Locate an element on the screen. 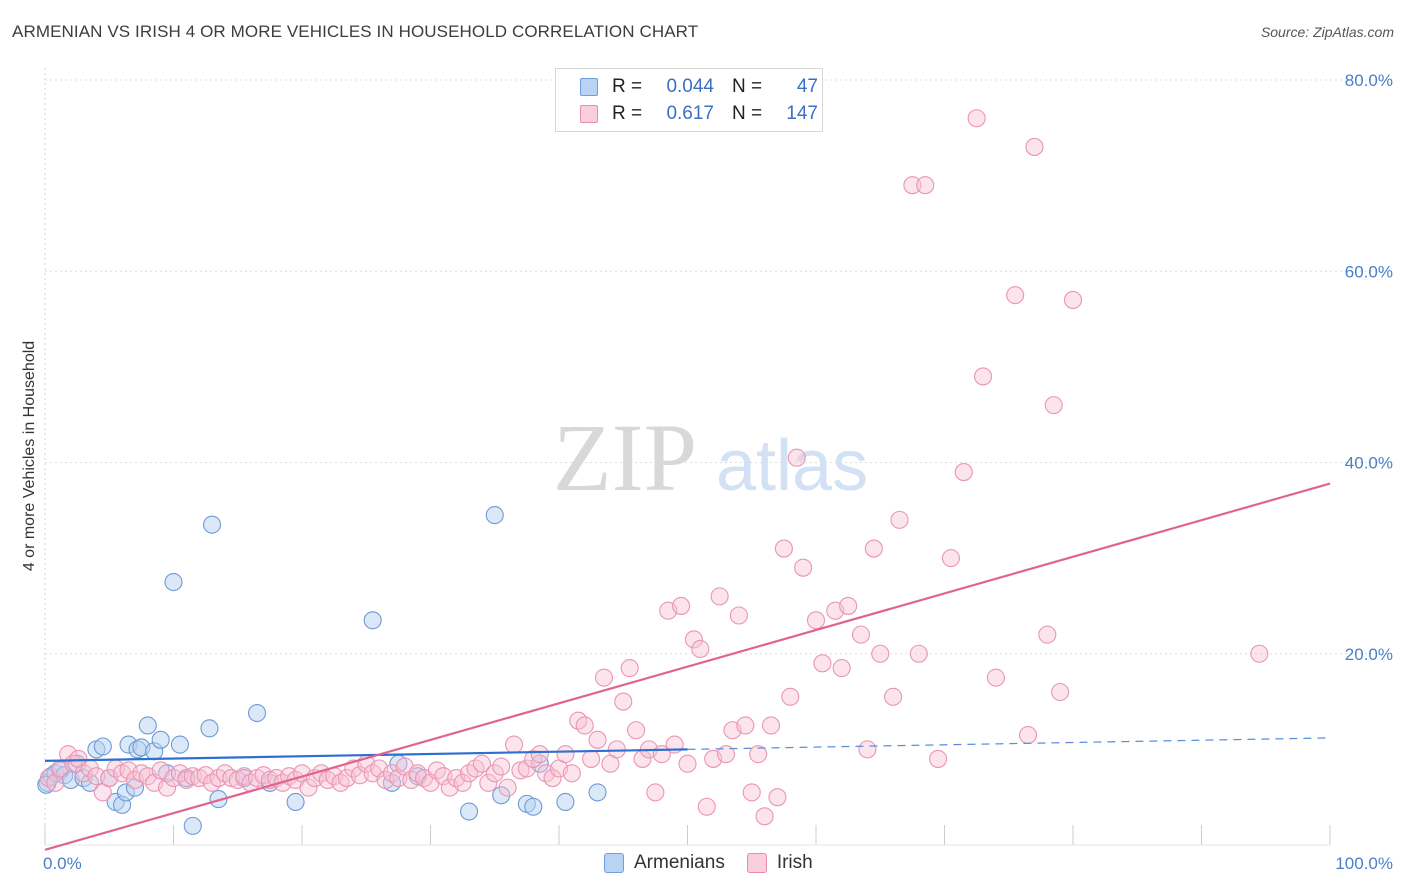 The width and height of the screenshot is (1406, 892). legend-row-irish: R = 0.617 N = 147 is located at coordinates (699, 114).